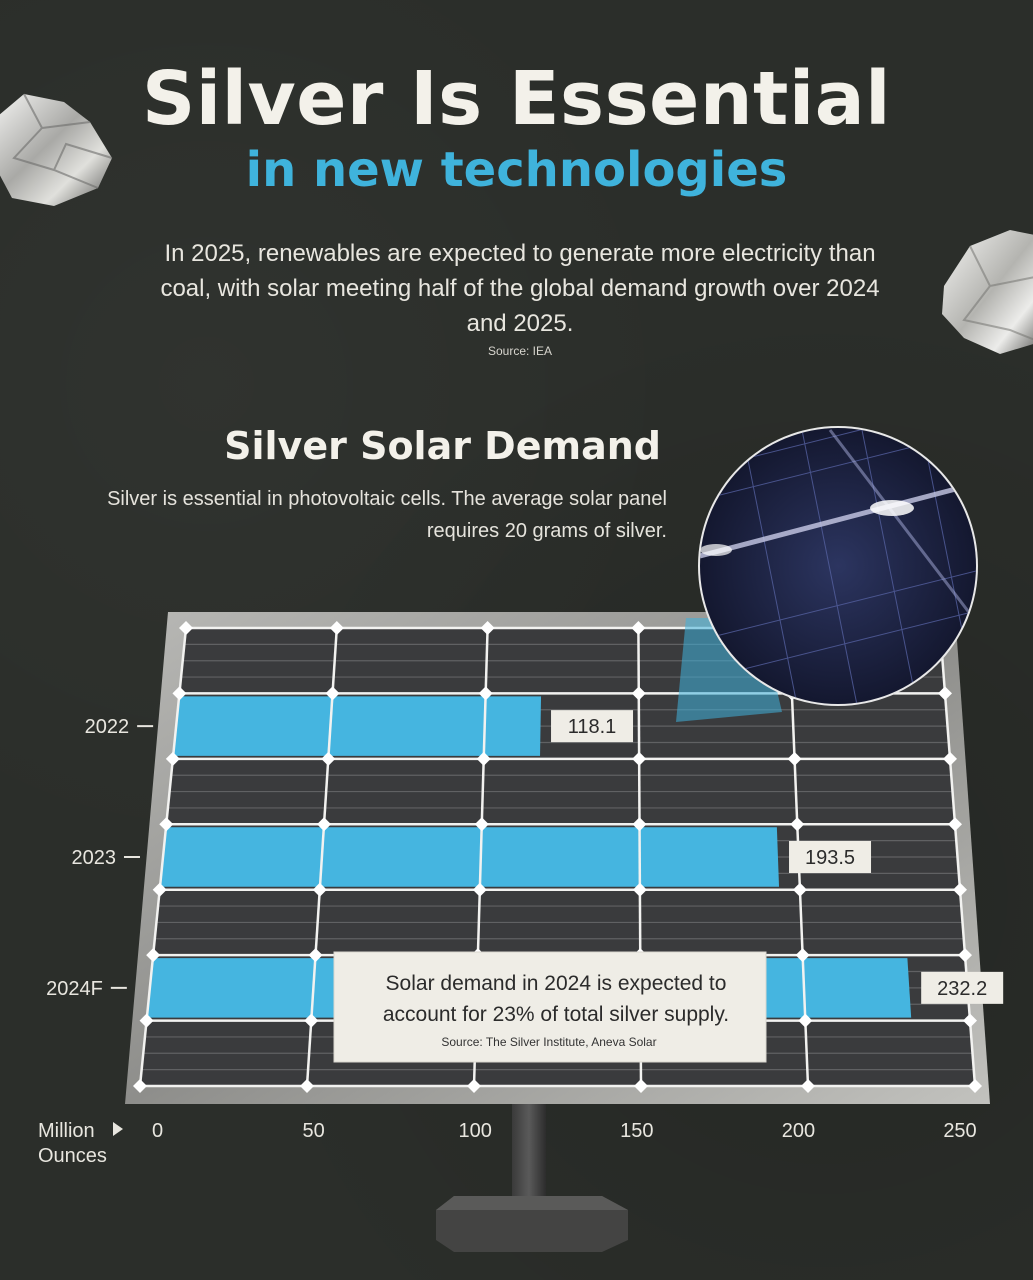 Image resolution: width=1033 pixels, height=1280 pixels. Describe the element at coordinates (74, 989) in the screenshot. I see `svg-text: 2024F` at that location.